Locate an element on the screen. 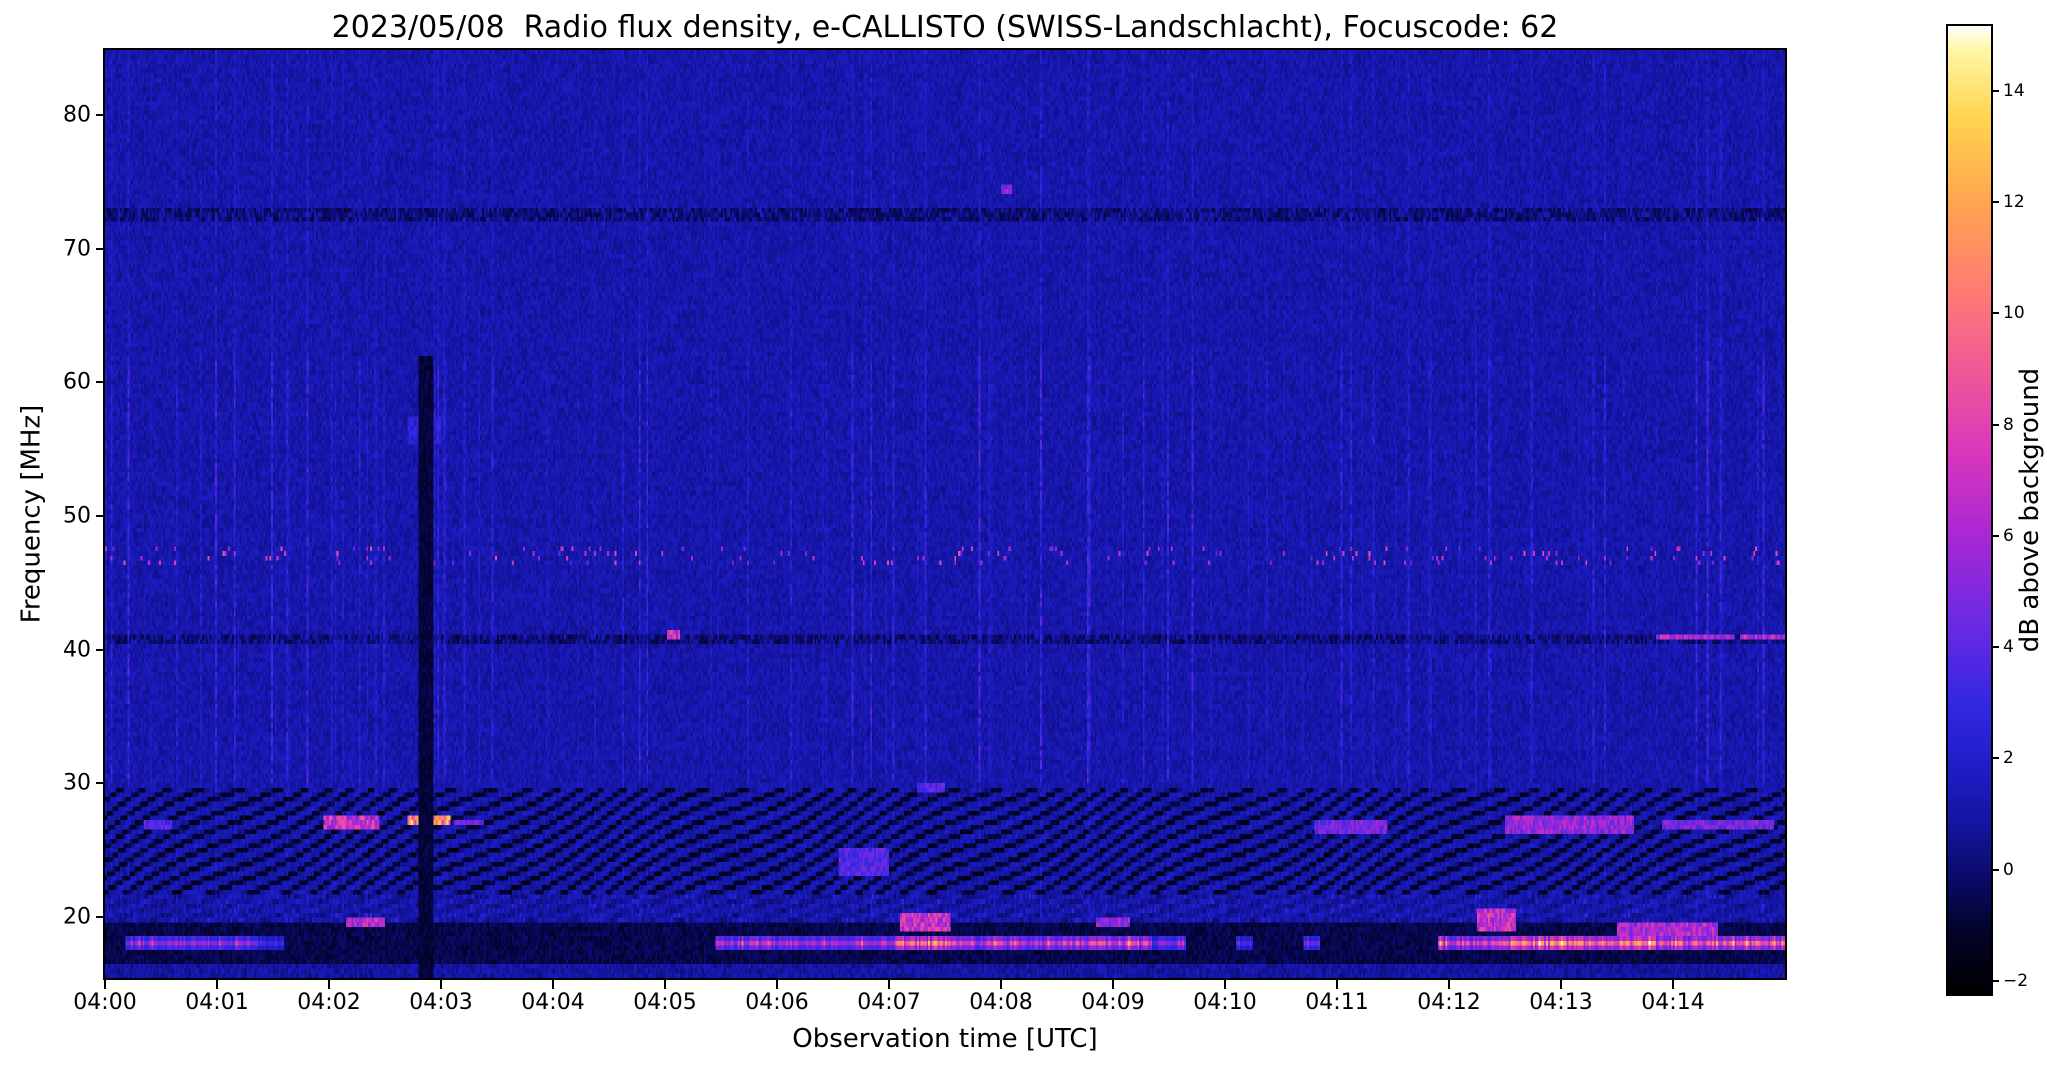  x-tick-label: 04:05 is located at coordinates (665, 1002).